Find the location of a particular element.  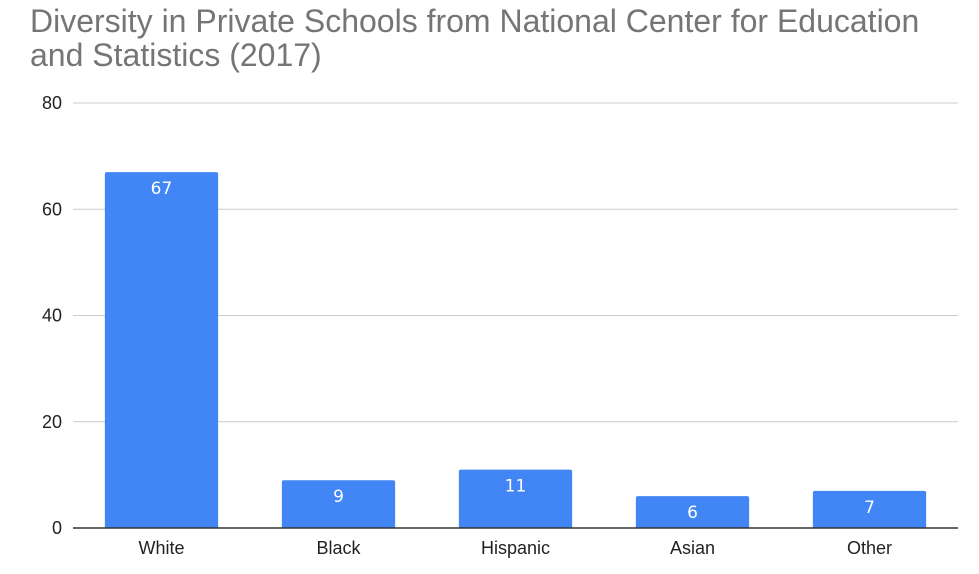

bar-asian is located at coordinates (692, 512).